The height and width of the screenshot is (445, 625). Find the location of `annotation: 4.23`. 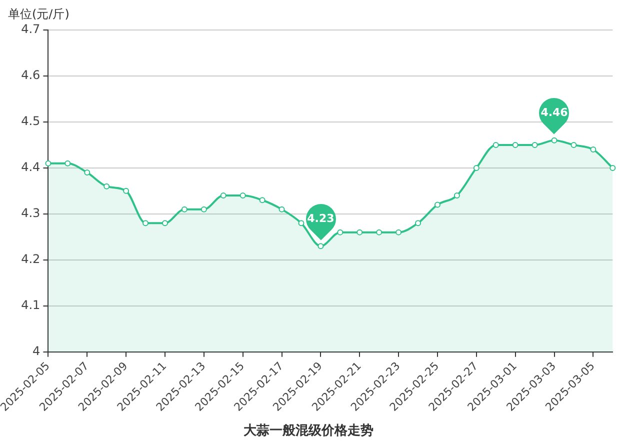

annotation: 4.23 is located at coordinates (321, 219).